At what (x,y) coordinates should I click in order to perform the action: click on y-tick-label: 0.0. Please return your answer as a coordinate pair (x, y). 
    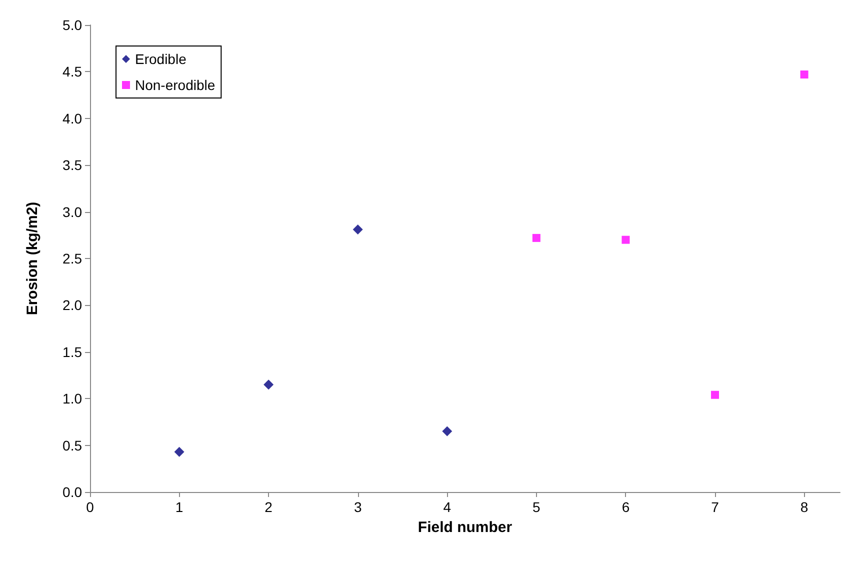
    Looking at the image, I should click on (72, 492).